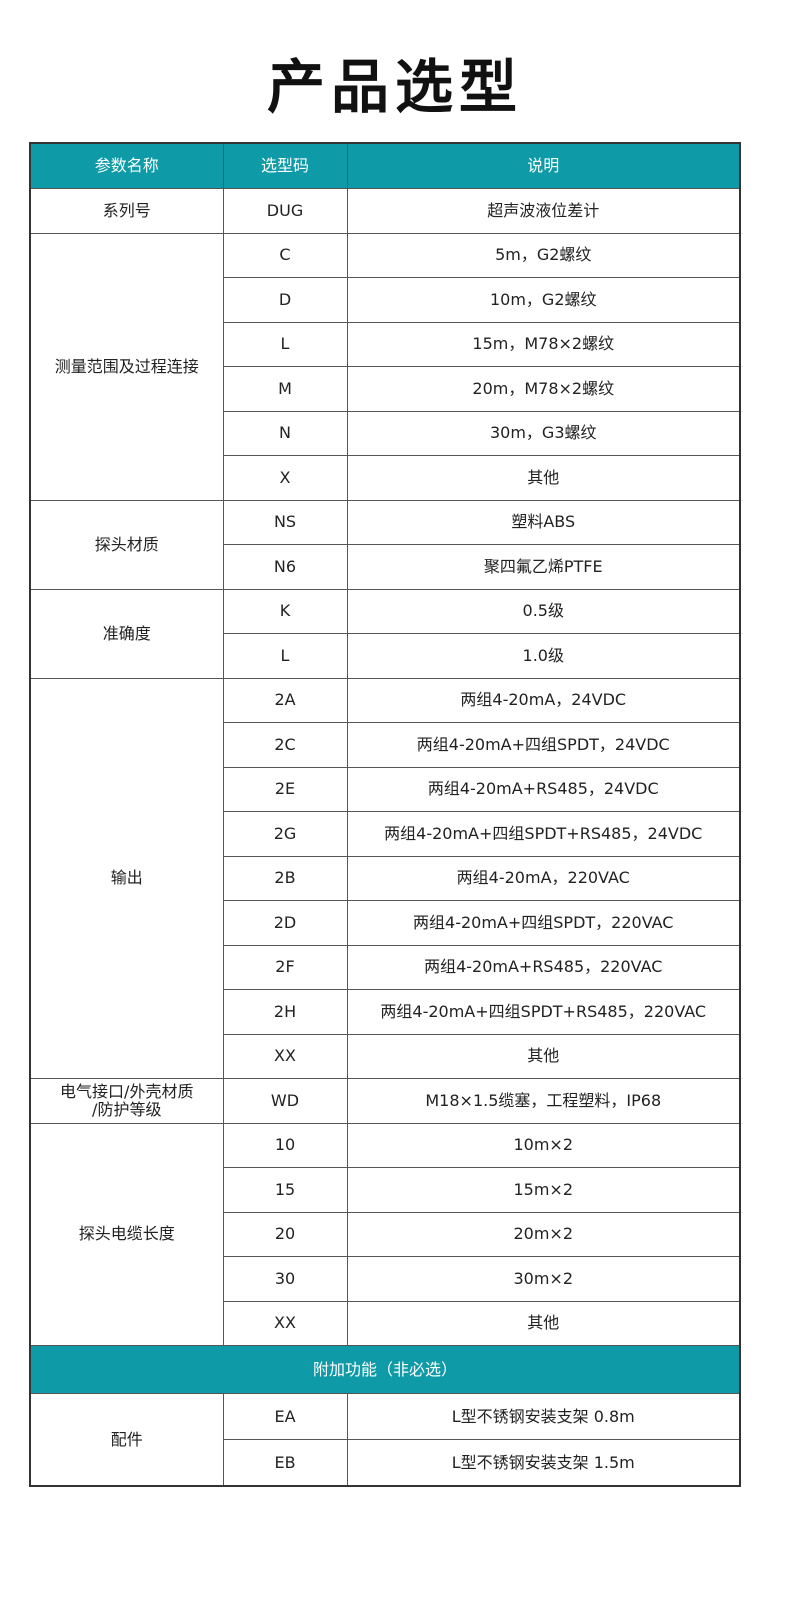  I want to click on table-row: D 10m，G2螺纹, so click(385, 300).